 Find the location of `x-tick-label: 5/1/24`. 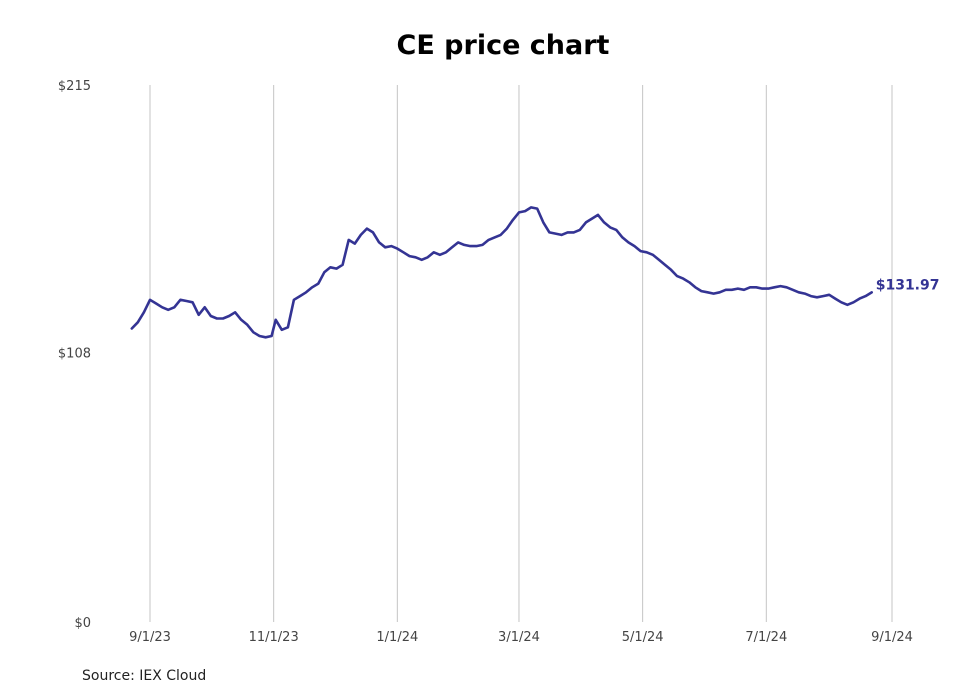

x-tick-label: 5/1/24 is located at coordinates (643, 637).